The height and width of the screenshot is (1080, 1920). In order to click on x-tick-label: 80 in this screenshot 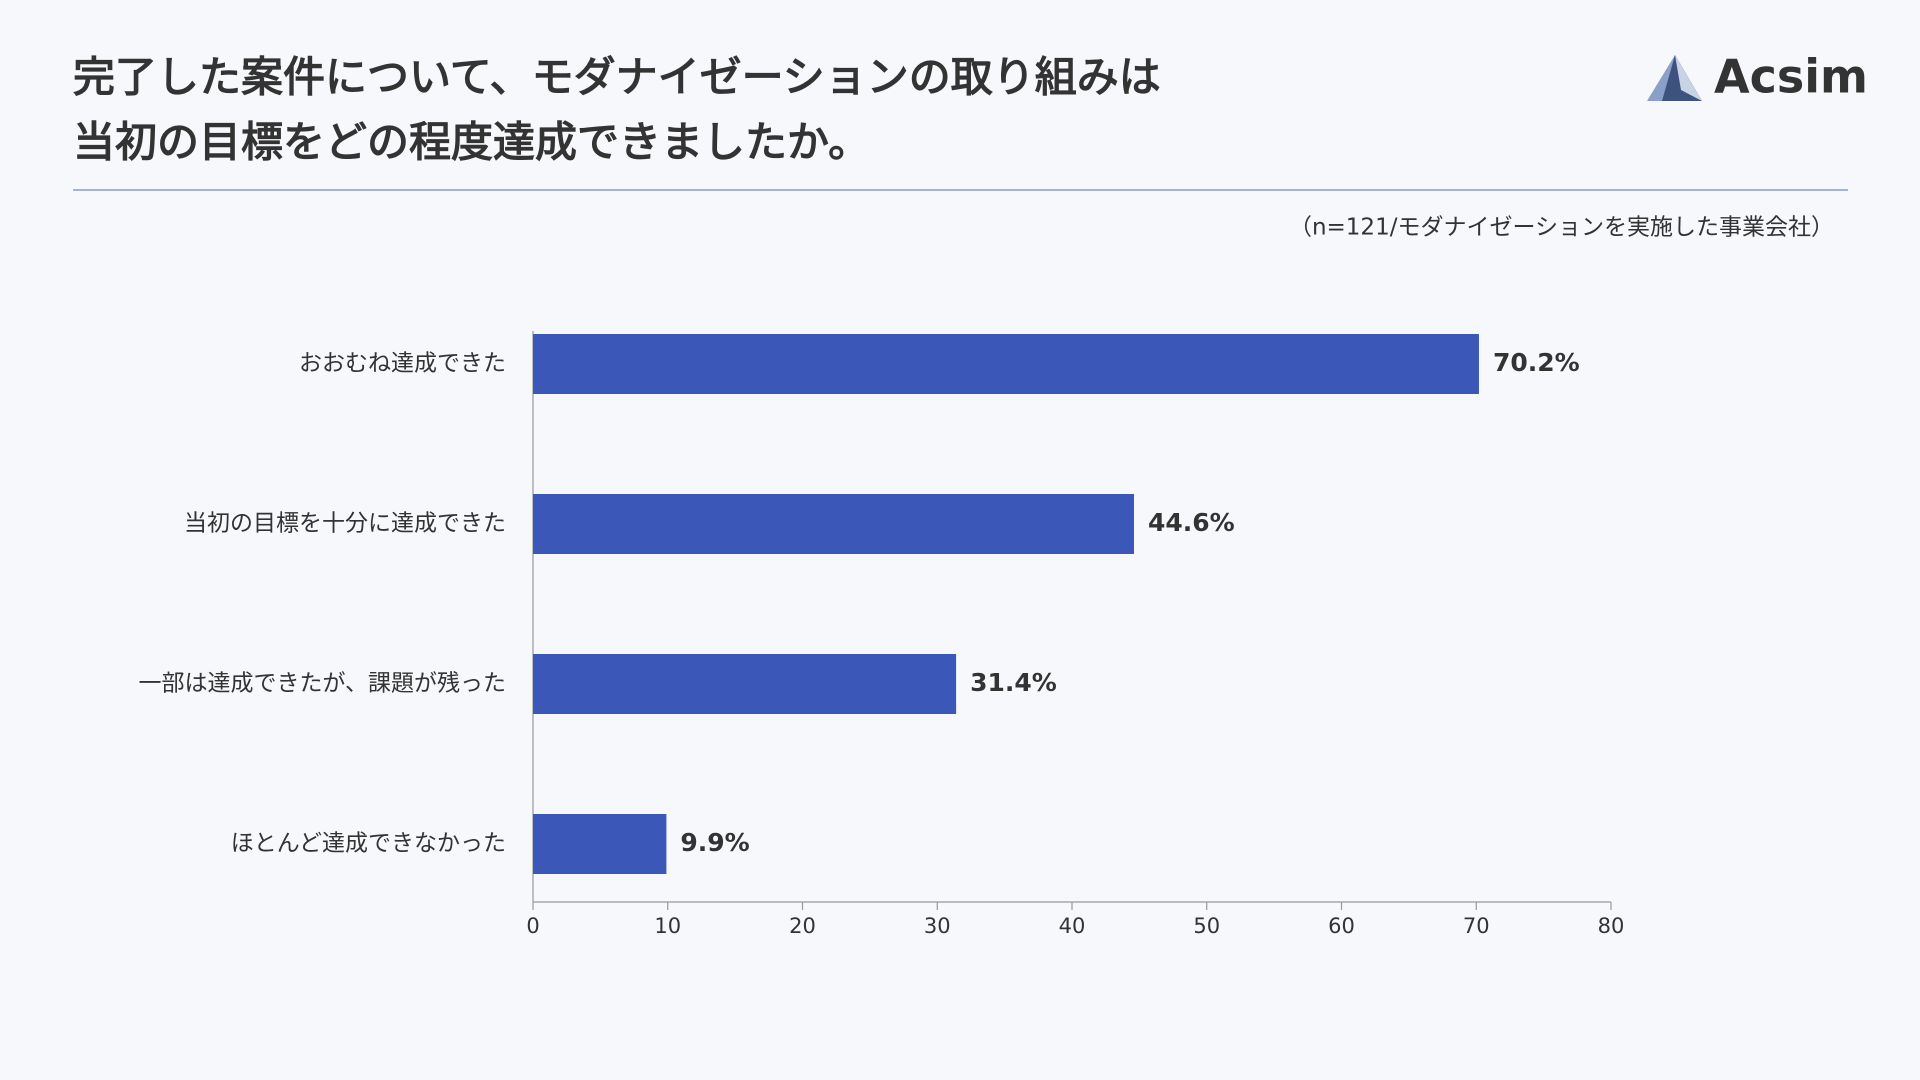, I will do `click(1611, 926)`.